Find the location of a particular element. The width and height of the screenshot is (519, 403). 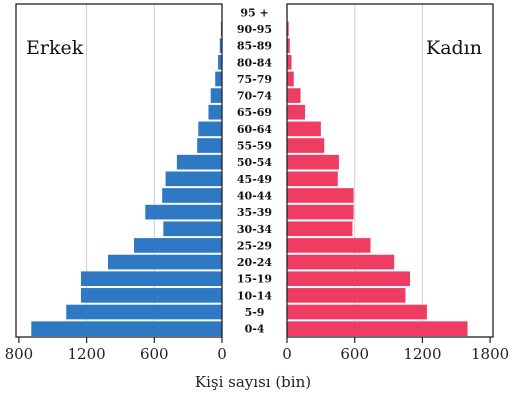

tick-label-left: 600 is located at coordinates (154, 354).